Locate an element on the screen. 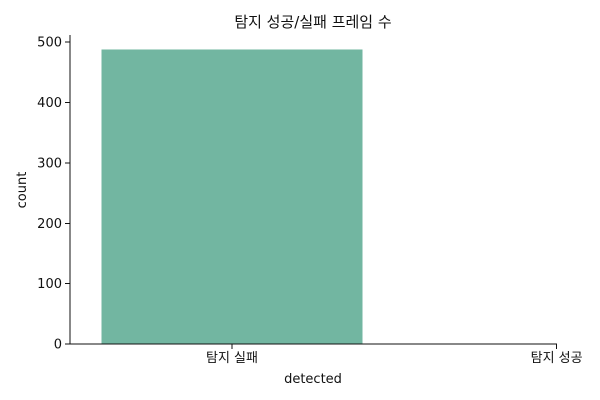  x-axis-label: detected is located at coordinates (313, 379).